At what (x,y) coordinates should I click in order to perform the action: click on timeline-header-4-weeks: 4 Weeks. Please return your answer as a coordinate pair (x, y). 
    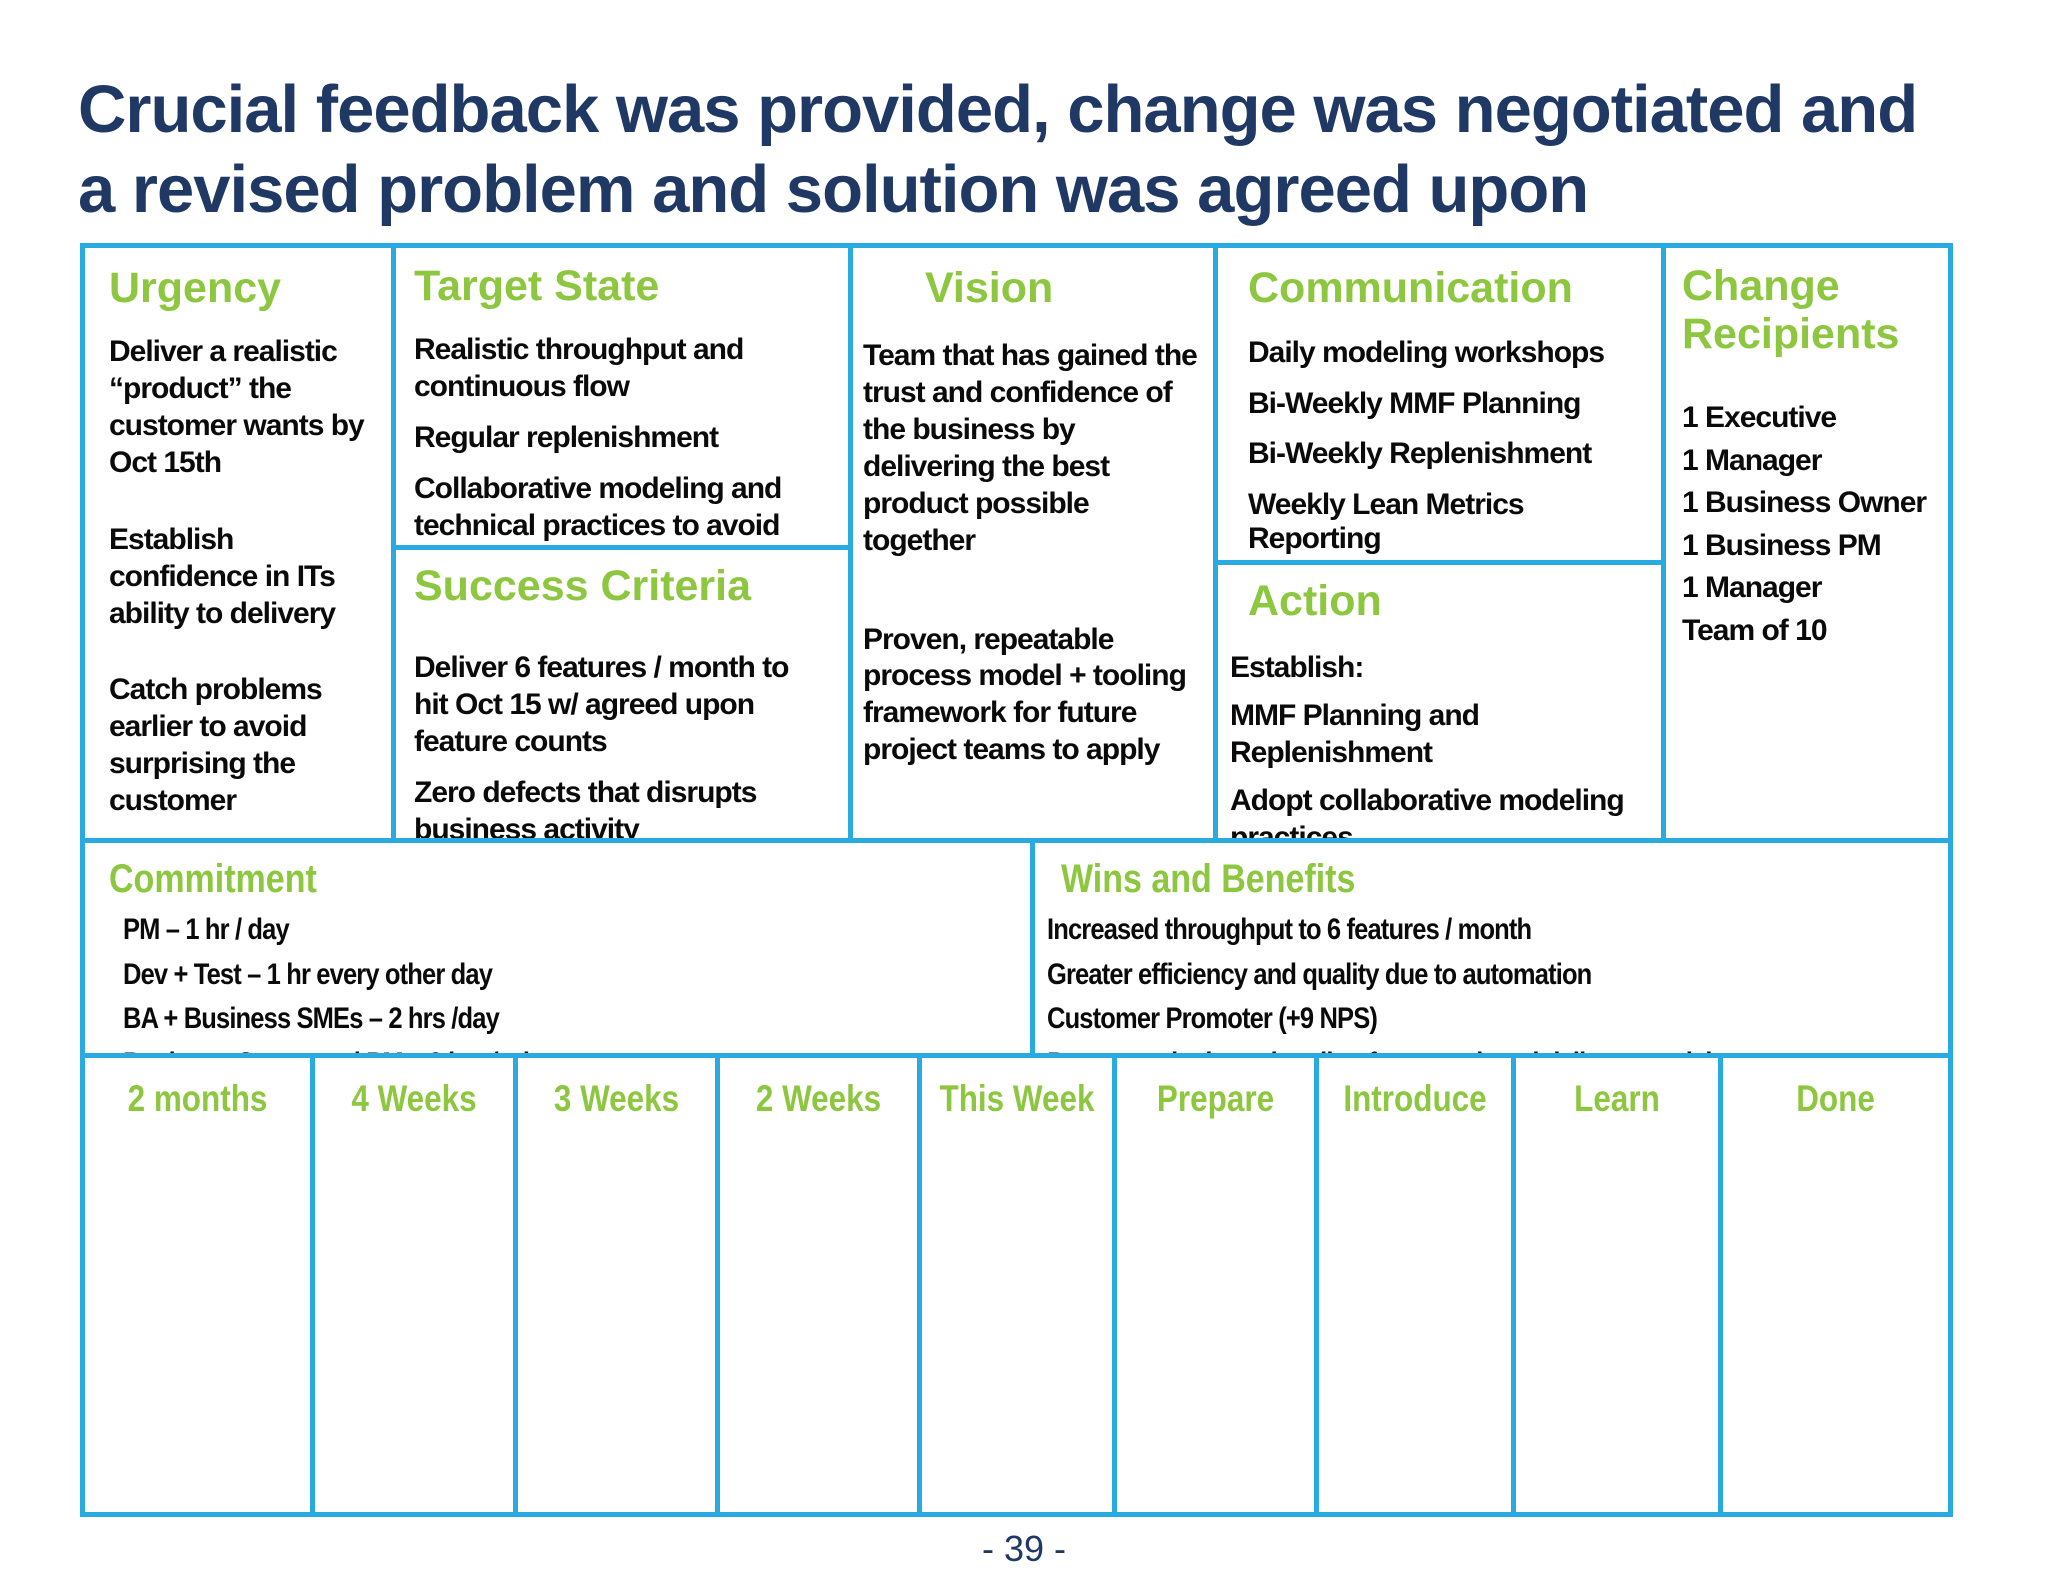
    Looking at the image, I should click on (414, 1098).